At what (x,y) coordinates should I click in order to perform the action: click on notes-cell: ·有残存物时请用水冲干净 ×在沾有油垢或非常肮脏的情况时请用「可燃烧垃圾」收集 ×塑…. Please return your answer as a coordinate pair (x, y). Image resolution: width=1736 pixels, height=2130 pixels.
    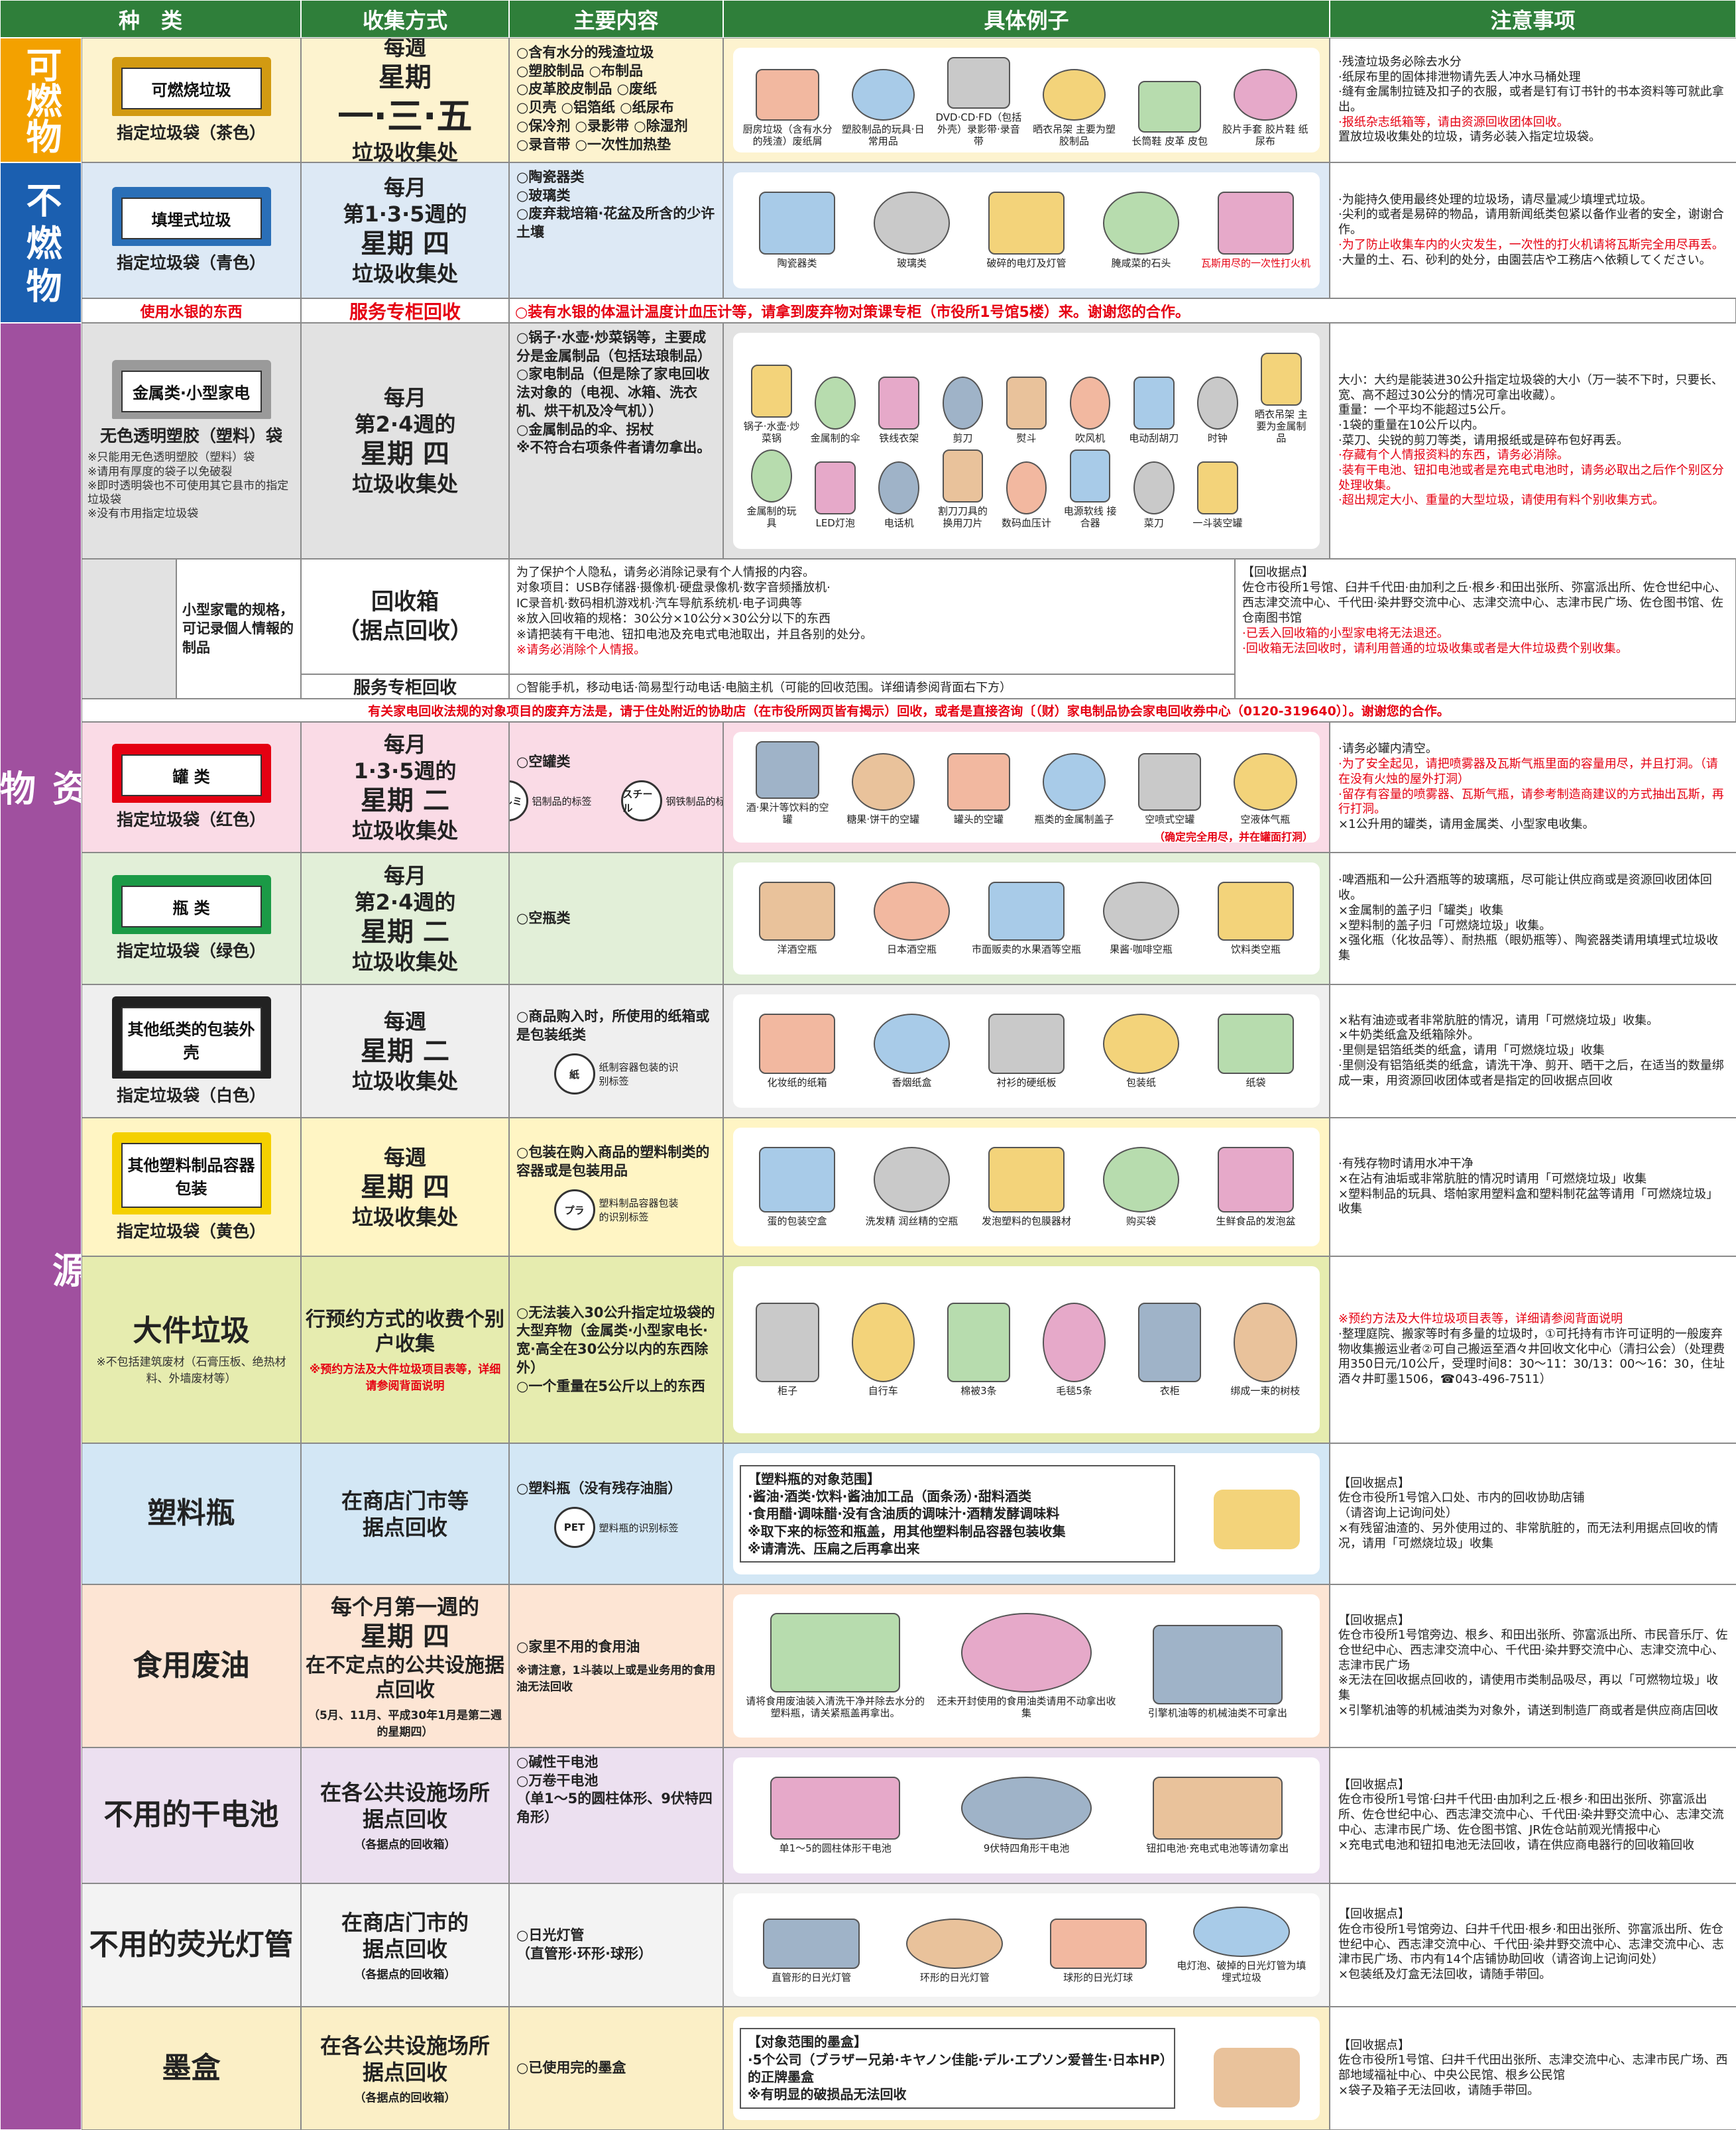
    Looking at the image, I should click on (1533, 1187).